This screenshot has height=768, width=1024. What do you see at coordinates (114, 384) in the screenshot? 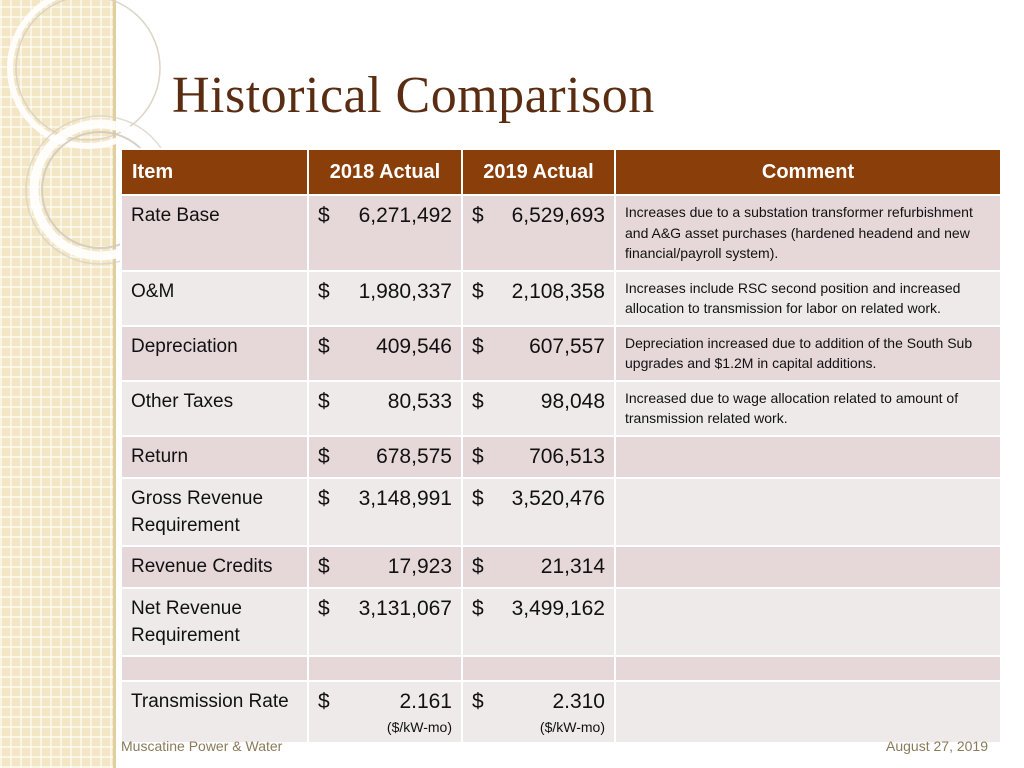
I see `side-band-edge` at bounding box center [114, 384].